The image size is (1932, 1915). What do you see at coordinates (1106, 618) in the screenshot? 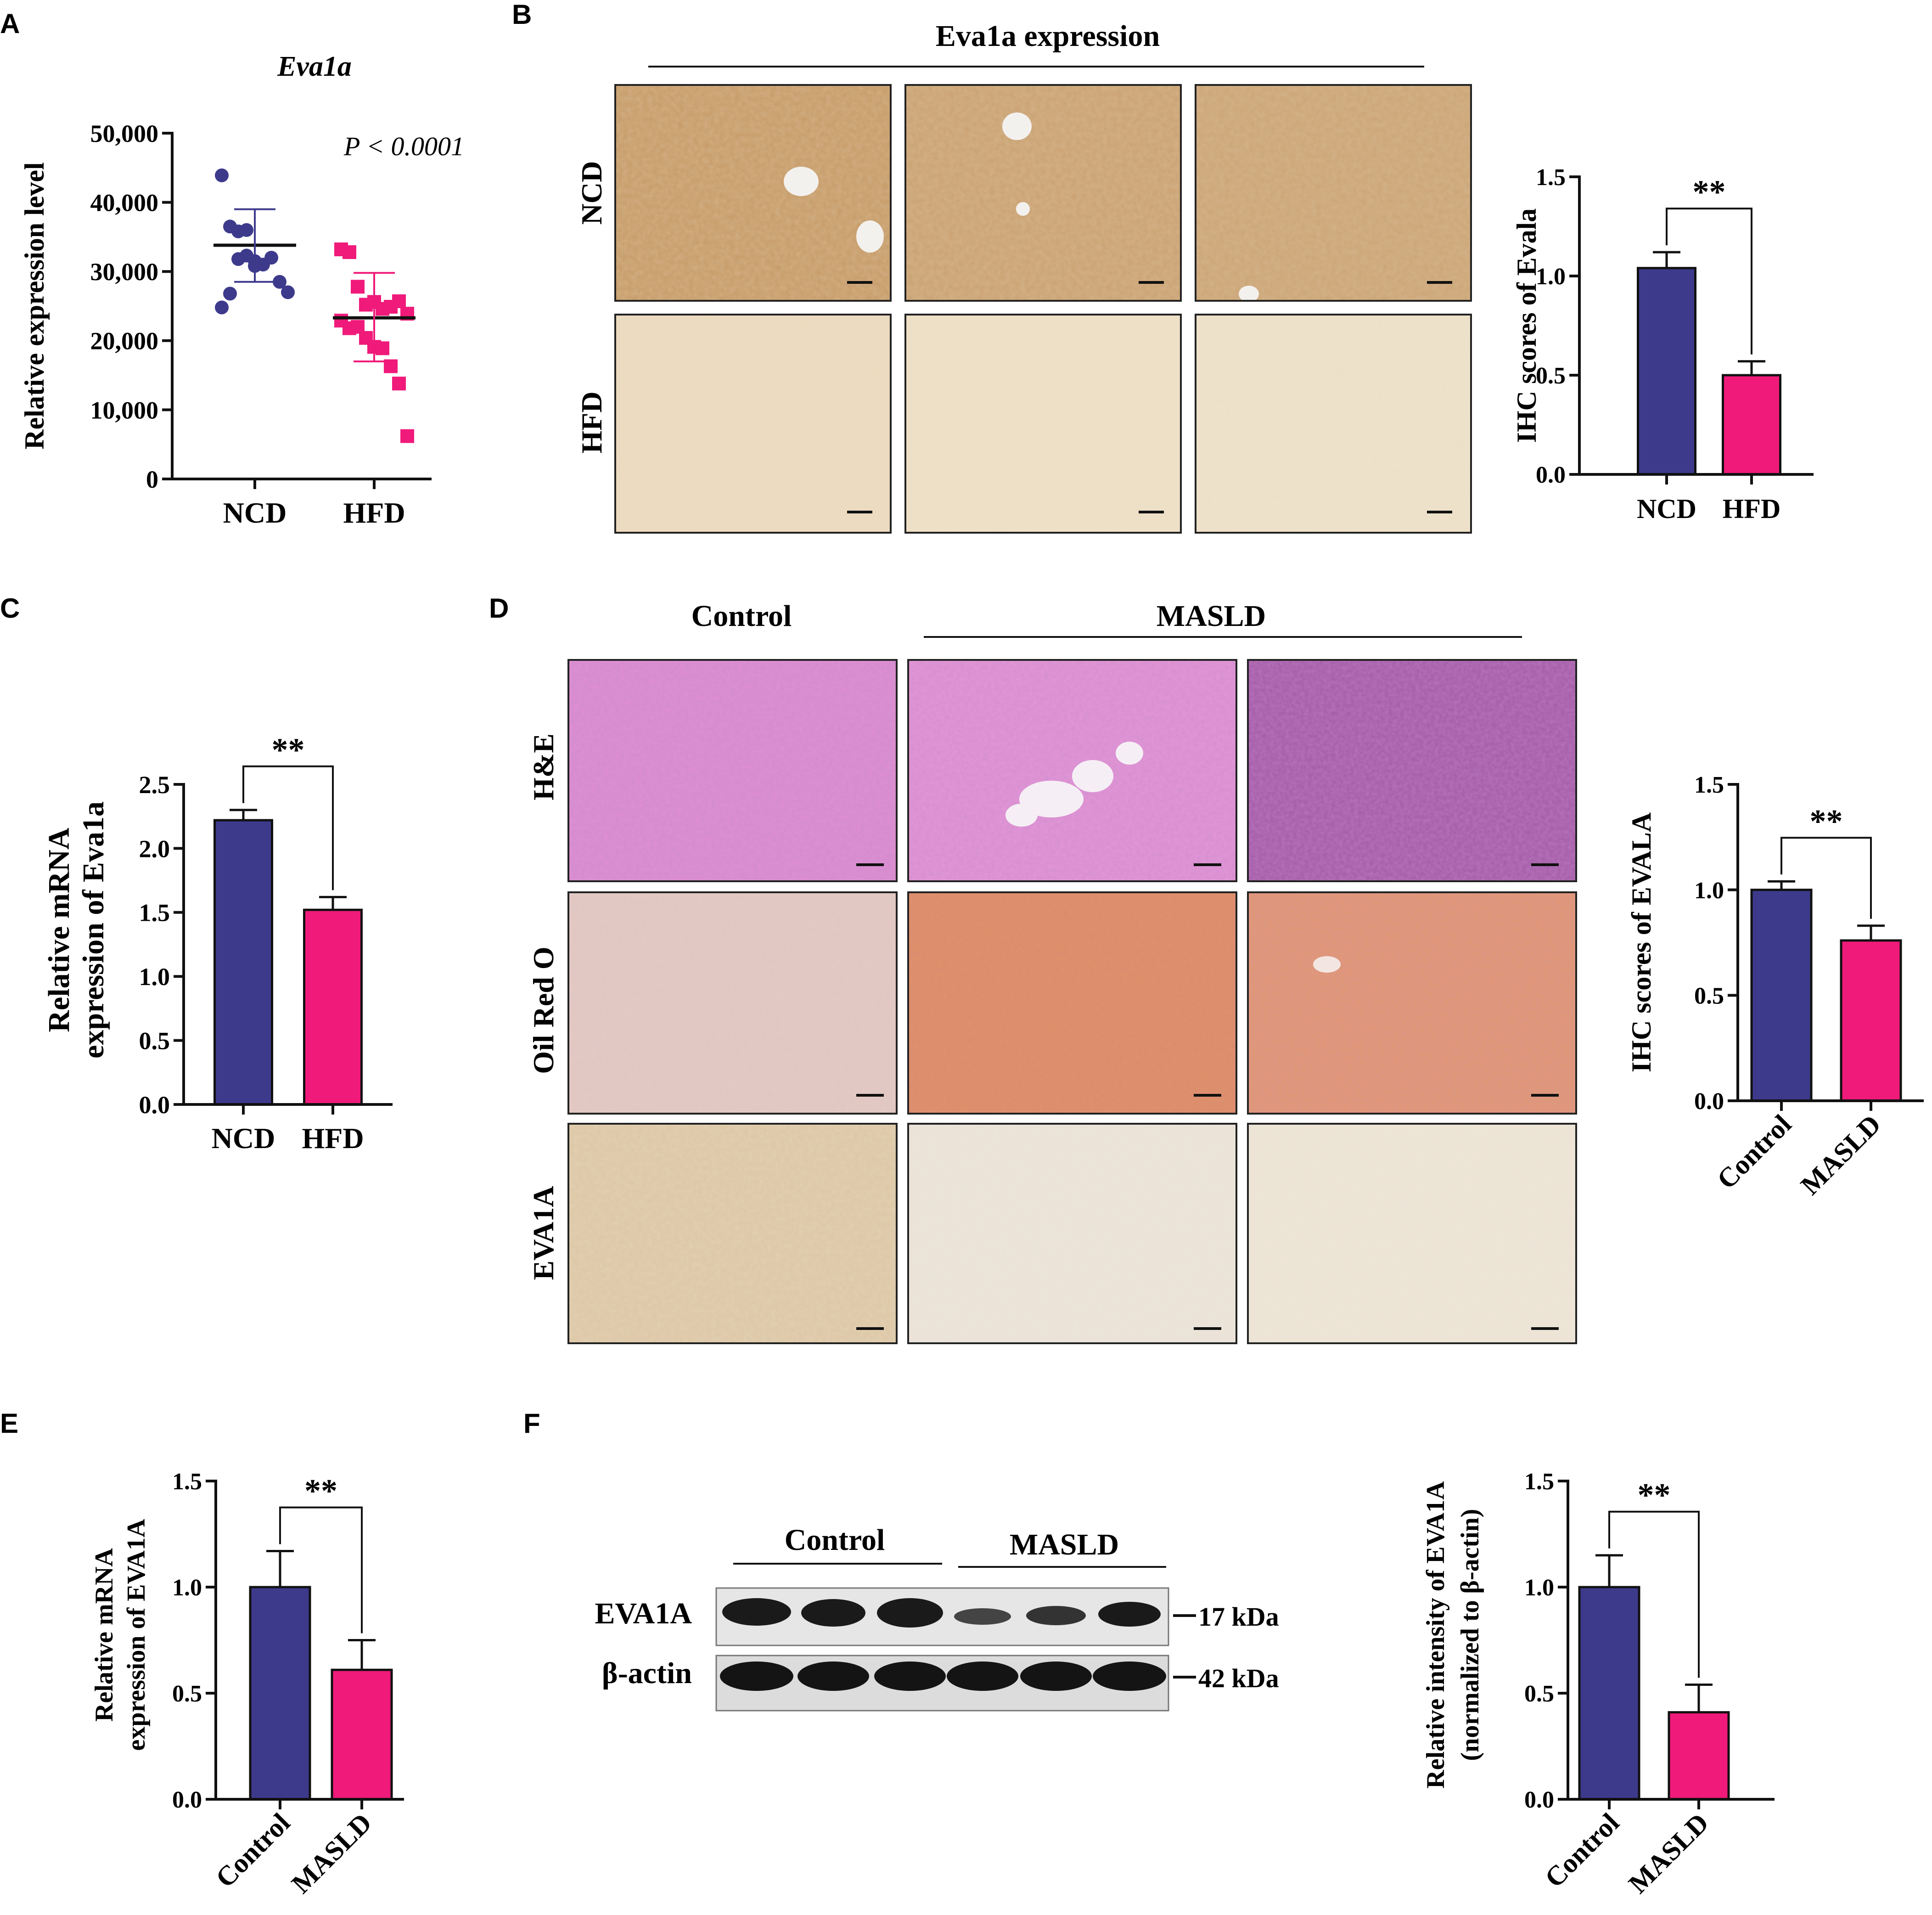
I see `panel-d-header: Control MASLD` at bounding box center [1106, 618].